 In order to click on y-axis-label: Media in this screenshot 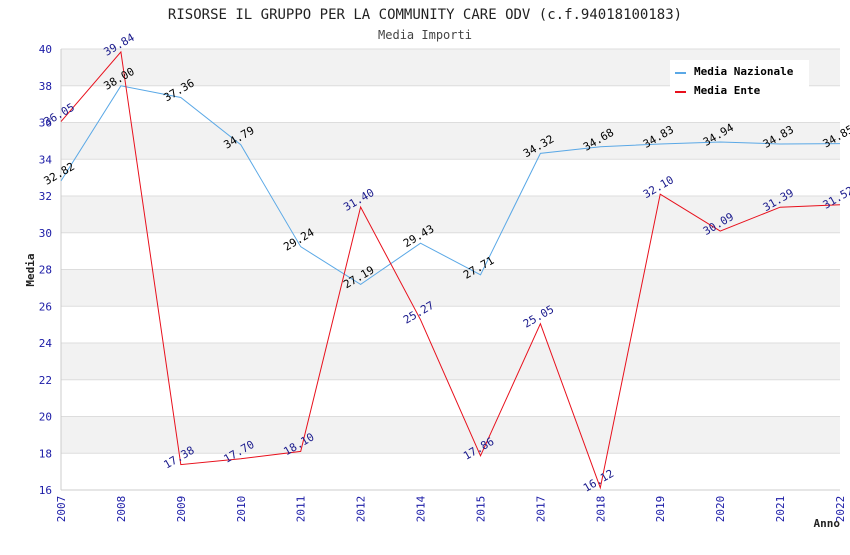, I will do `click(30, 269)`.